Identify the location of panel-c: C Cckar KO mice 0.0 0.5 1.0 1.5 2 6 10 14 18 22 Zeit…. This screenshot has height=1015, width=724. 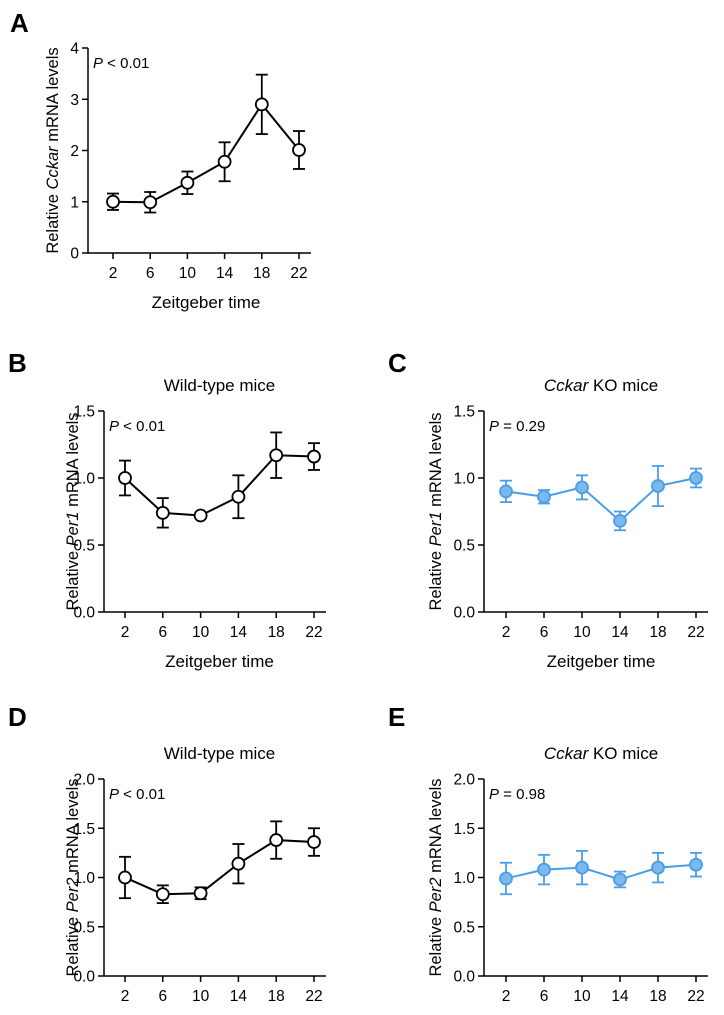
(548, 509).